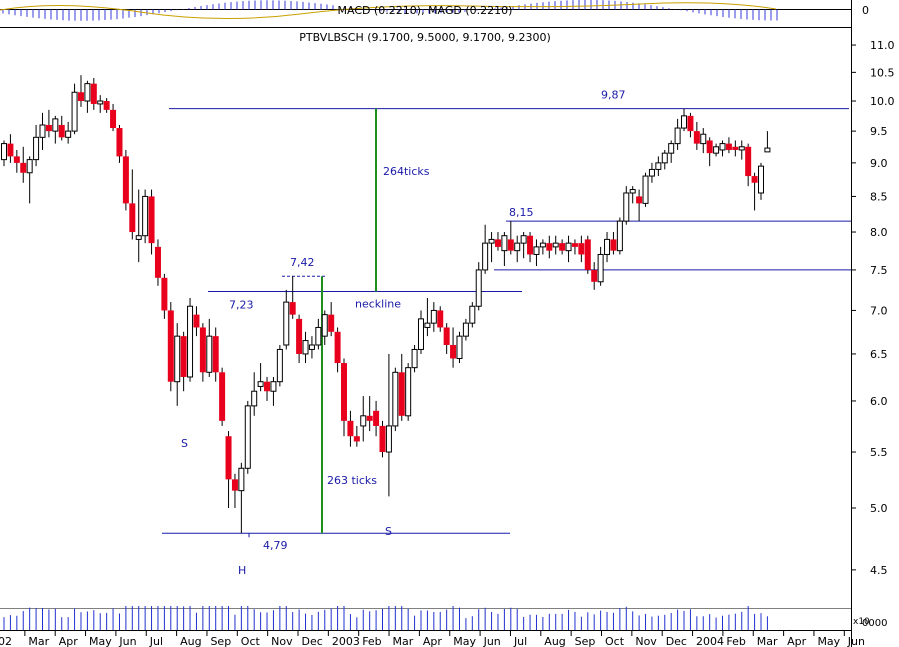  Describe the element at coordinates (882, 101) in the screenshot. I see `y-tick-label: 10.0` at that location.